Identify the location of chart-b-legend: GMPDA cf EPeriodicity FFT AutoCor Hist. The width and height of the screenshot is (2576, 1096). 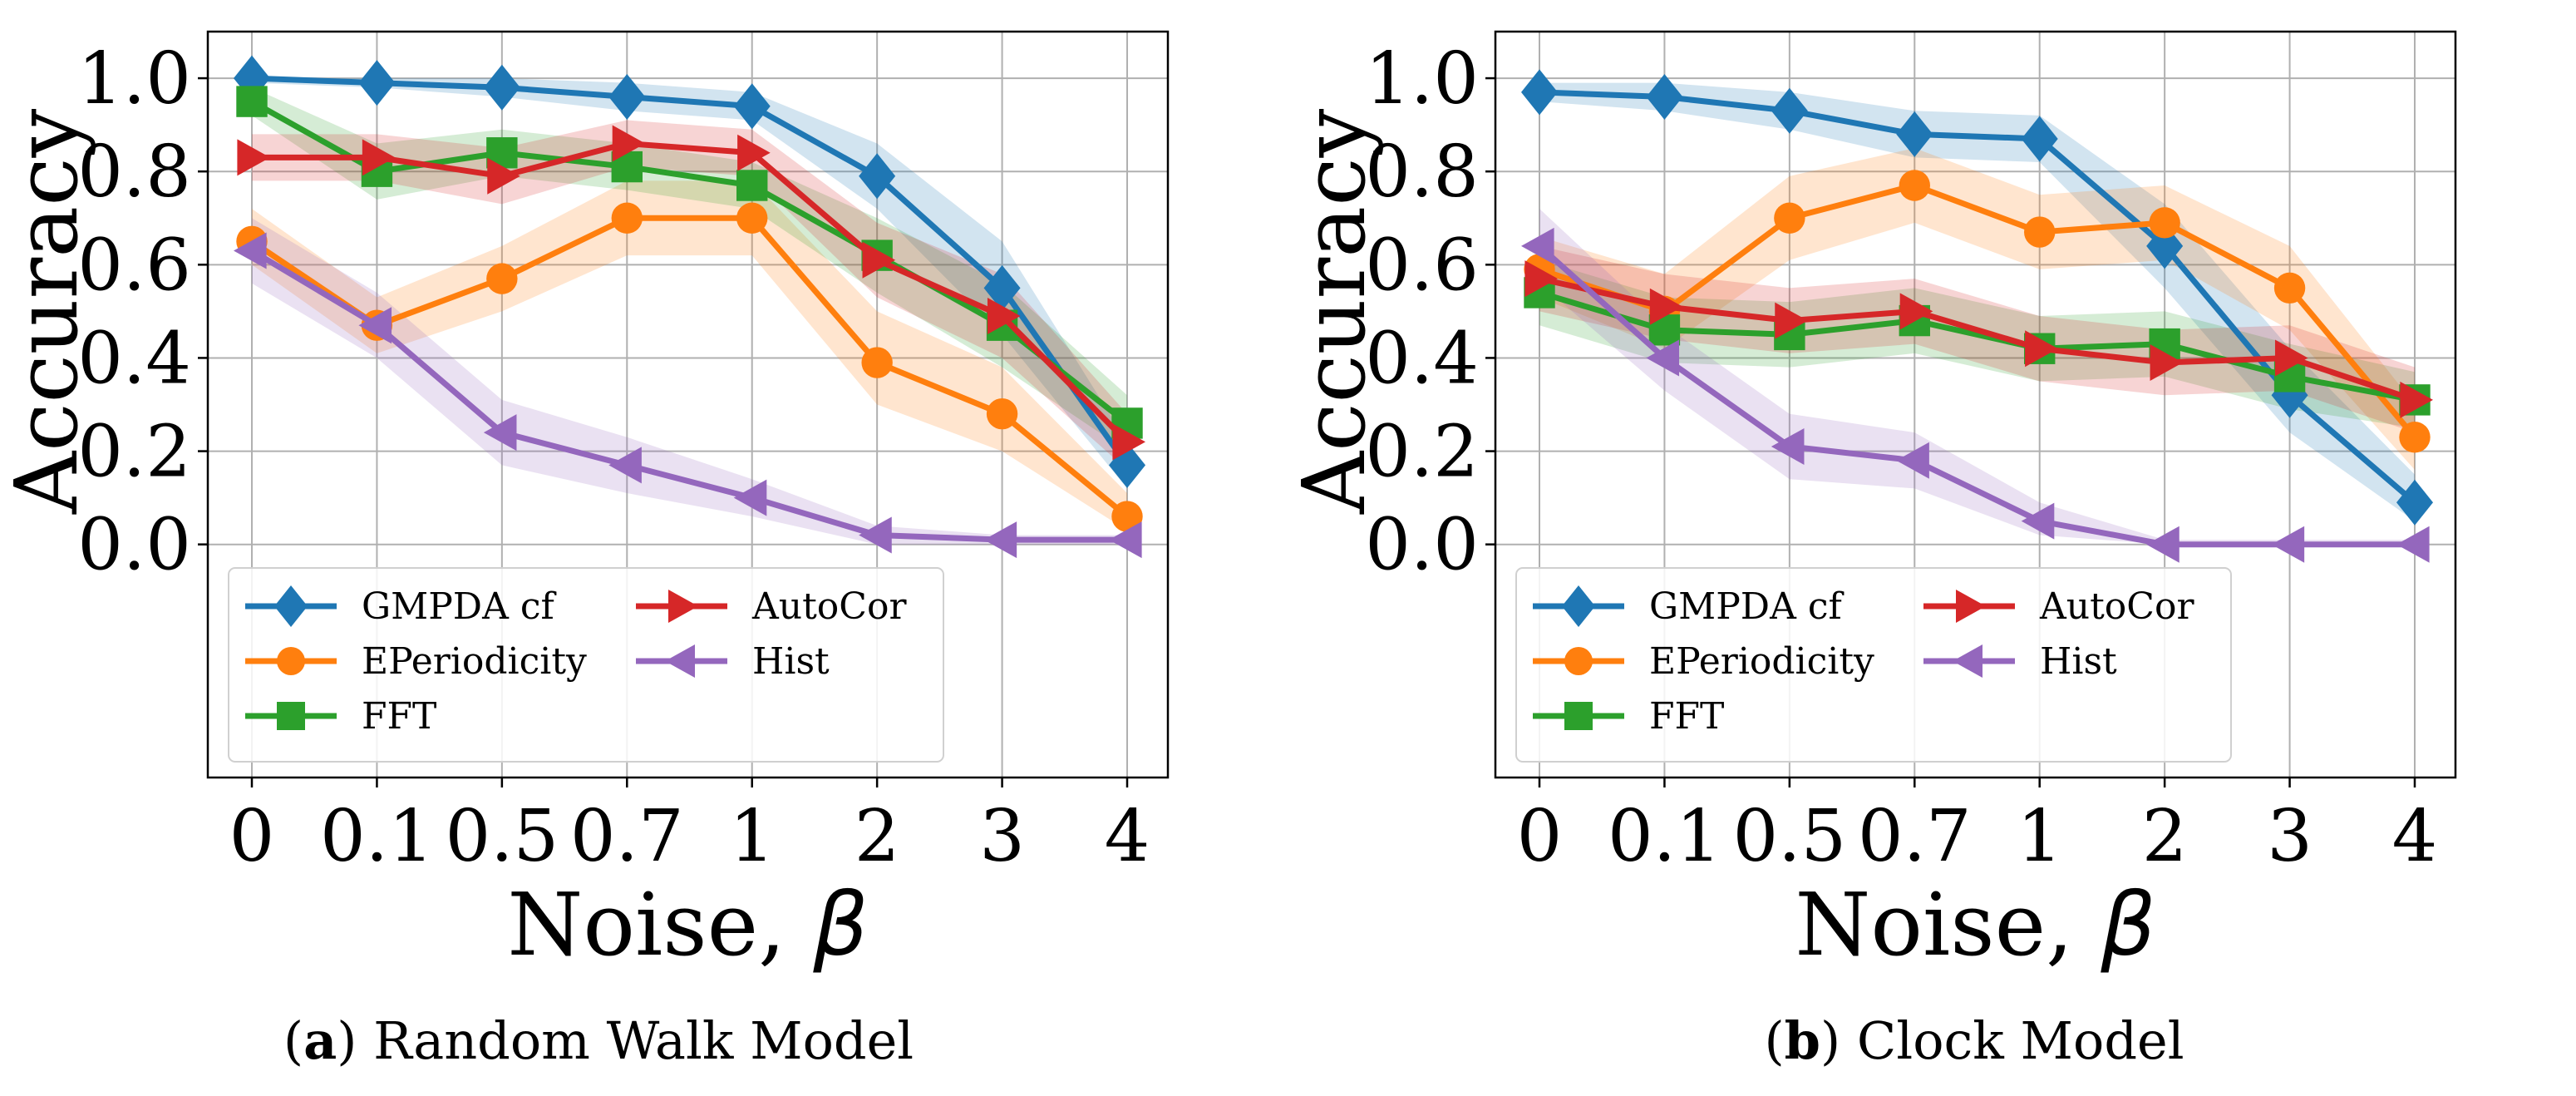
(1873, 665).